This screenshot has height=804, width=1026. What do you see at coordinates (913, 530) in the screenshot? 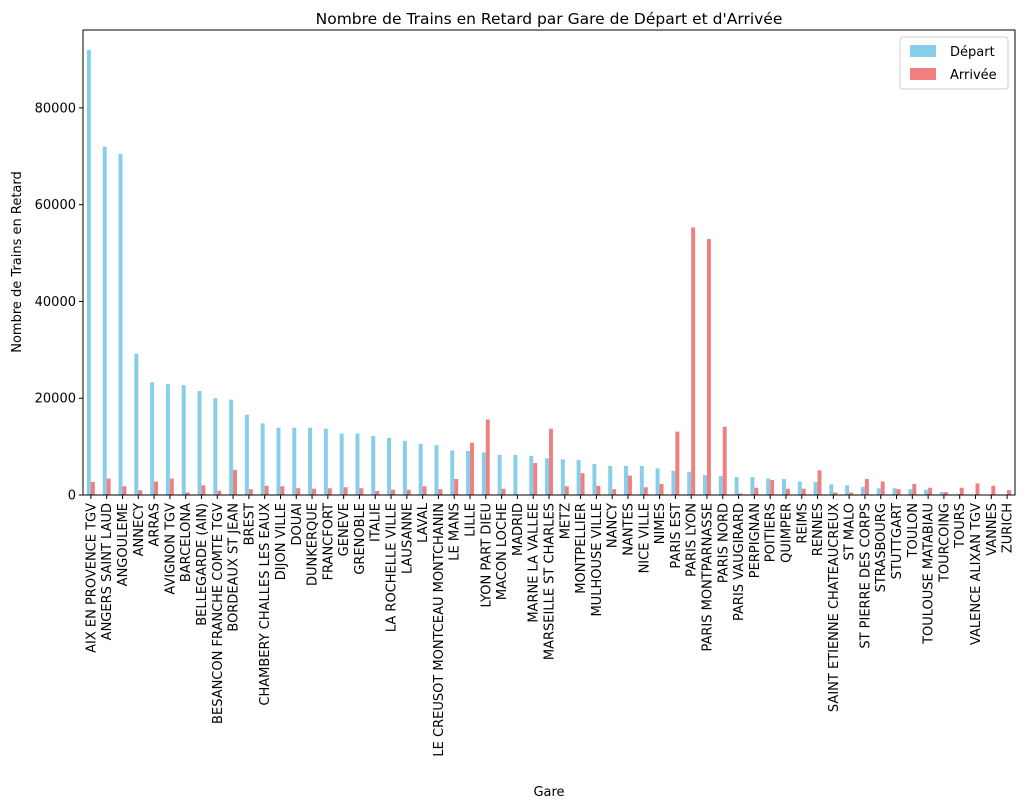
I see `x-tick-label-52: TOULON` at bounding box center [913, 530].